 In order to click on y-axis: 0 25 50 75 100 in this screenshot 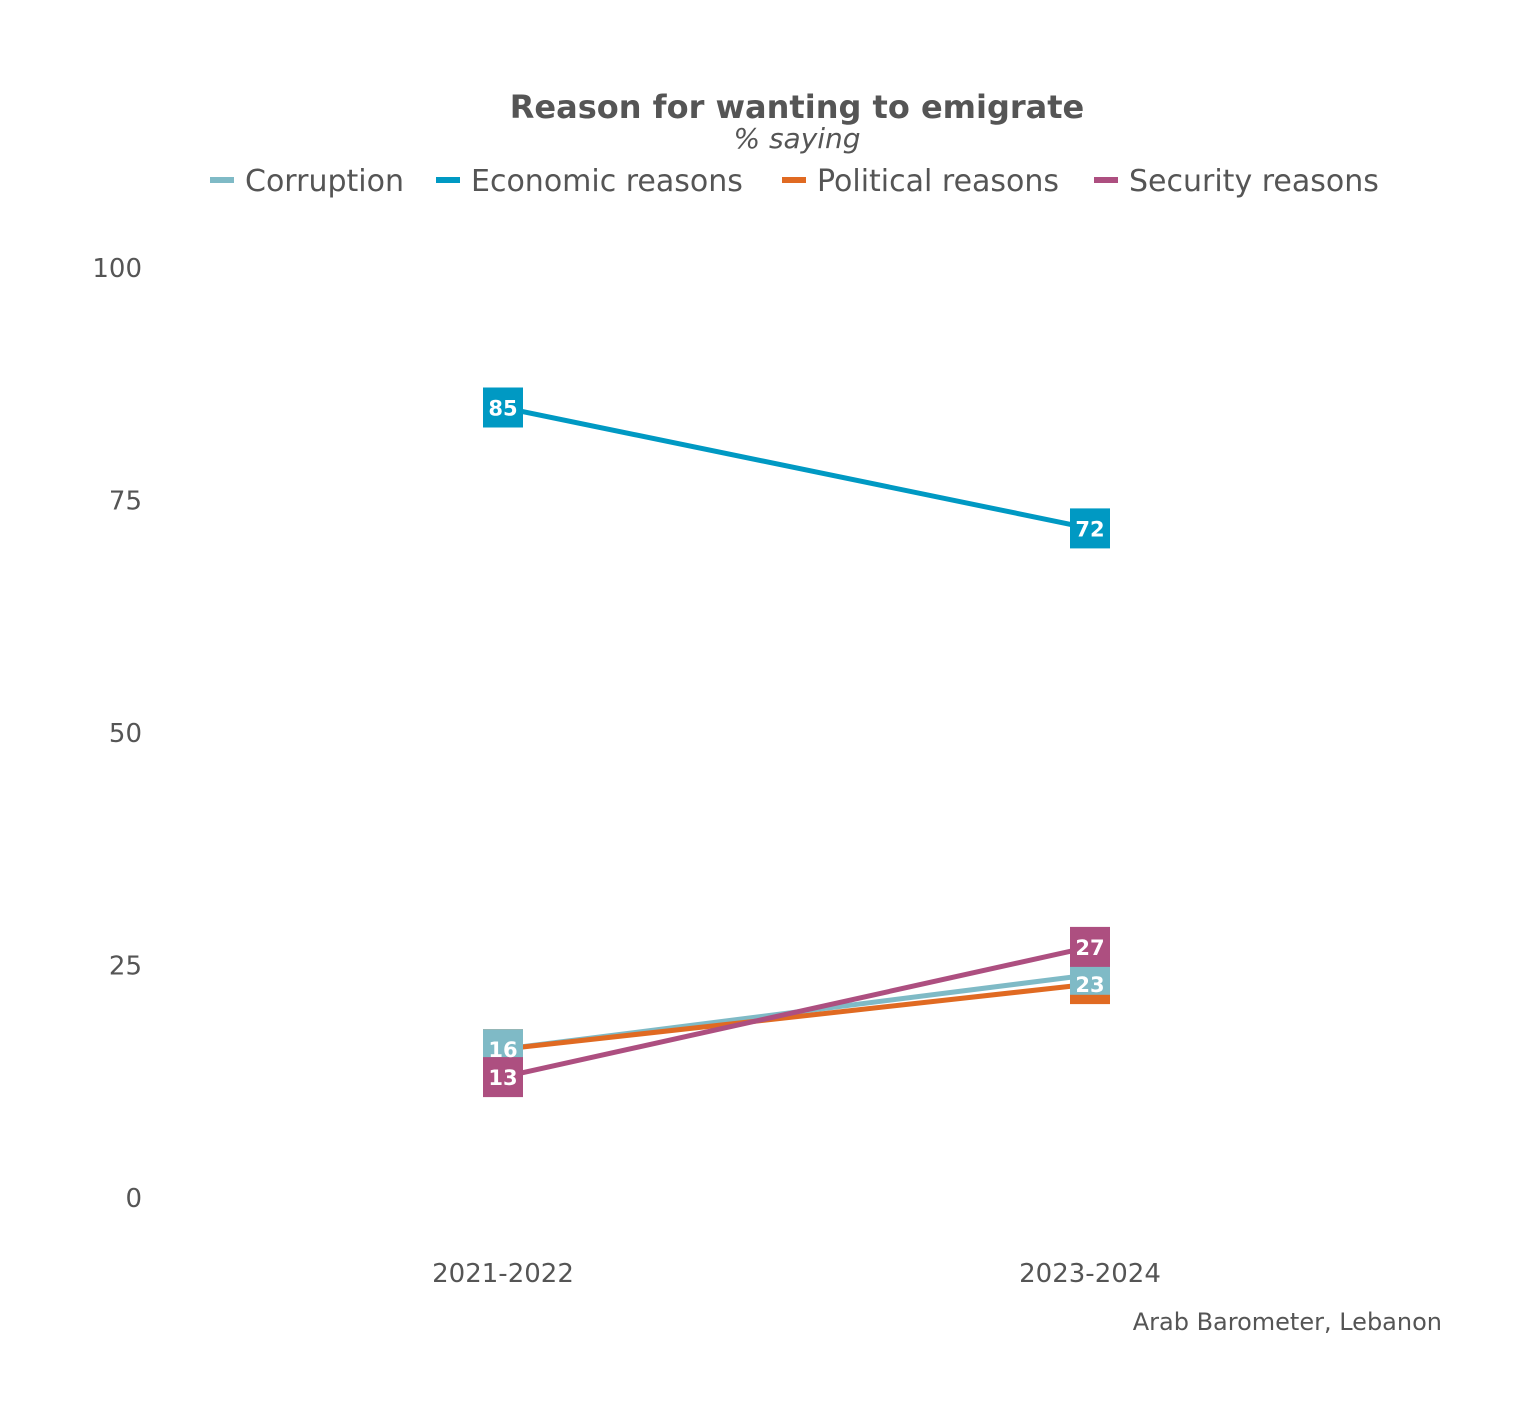, I will do `click(117, 734)`.